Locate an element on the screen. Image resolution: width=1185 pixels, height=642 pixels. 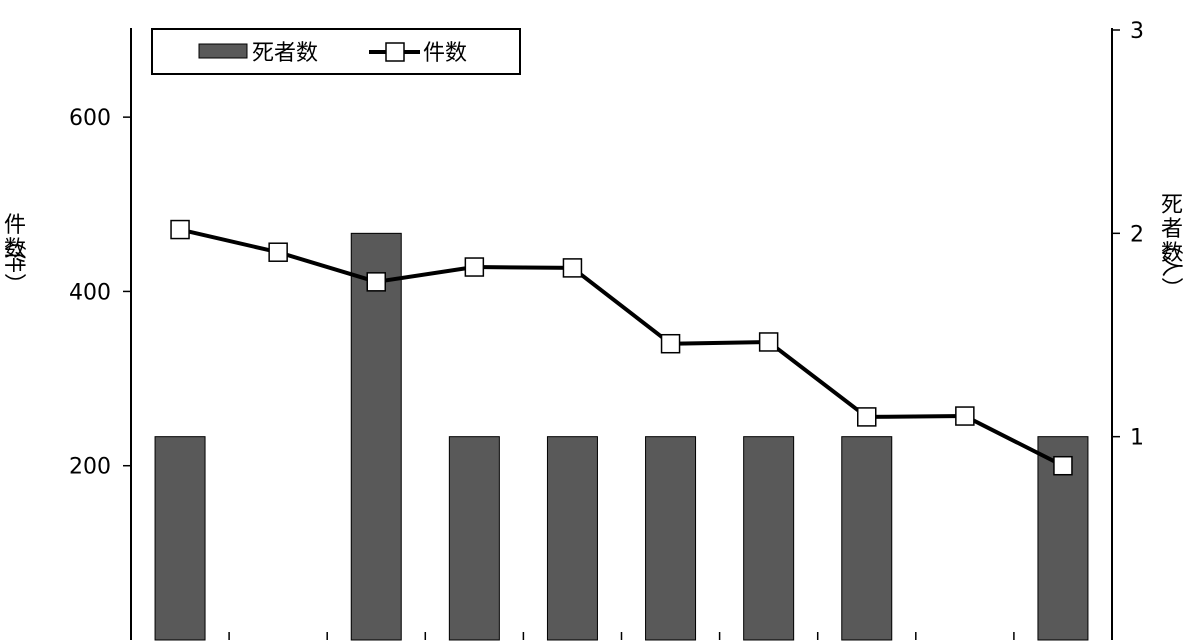
left-tick-label: 200 is located at coordinates (90, 467).